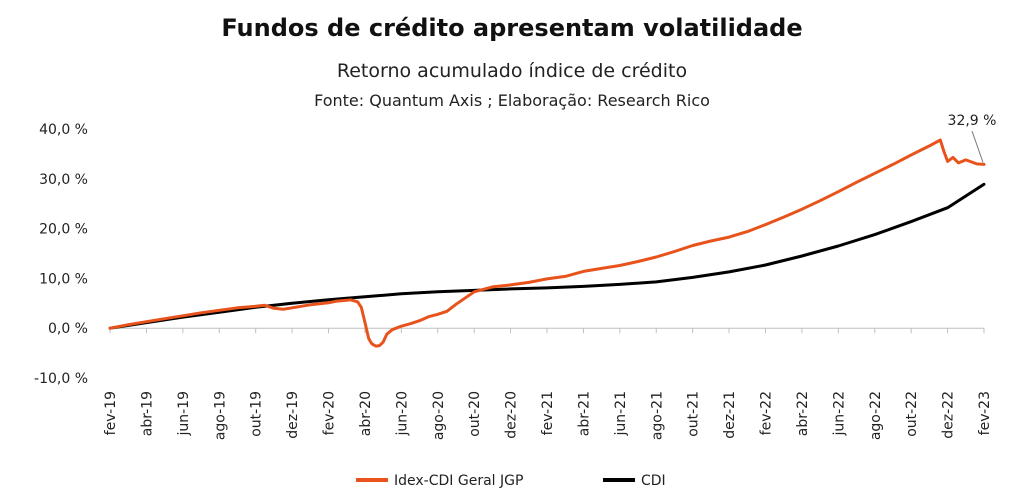 This screenshot has height=490, width=1024. Describe the element at coordinates (330, 413) in the screenshot. I see `x-tick-label: fev-20` at that location.